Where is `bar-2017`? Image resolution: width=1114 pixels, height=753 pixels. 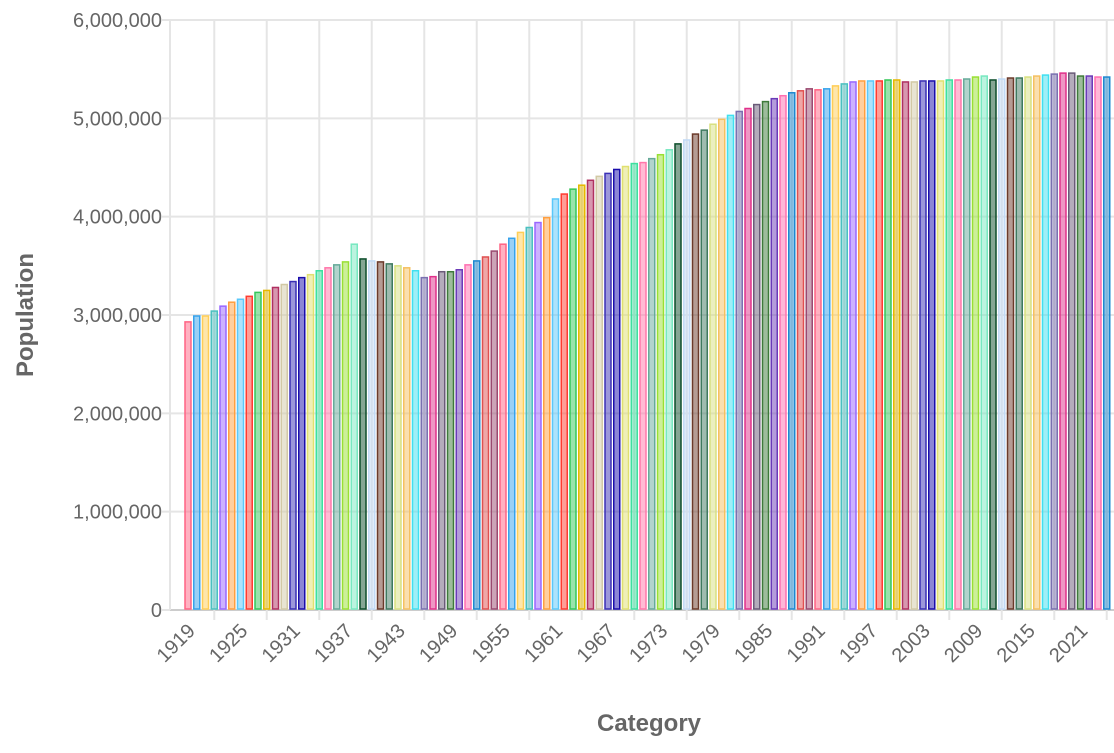 bar-2017 is located at coordinates (1072, 341).